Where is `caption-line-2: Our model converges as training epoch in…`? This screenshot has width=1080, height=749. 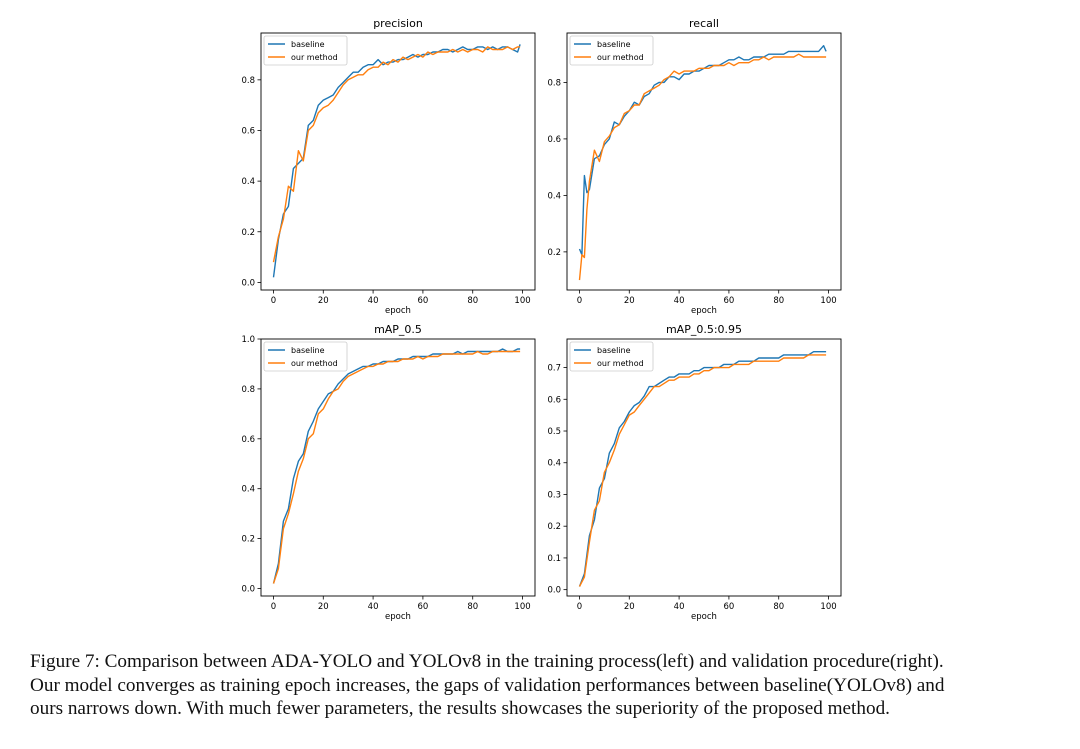 caption-line-2: Our model converges as training epoch in… is located at coordinates (487, 685).